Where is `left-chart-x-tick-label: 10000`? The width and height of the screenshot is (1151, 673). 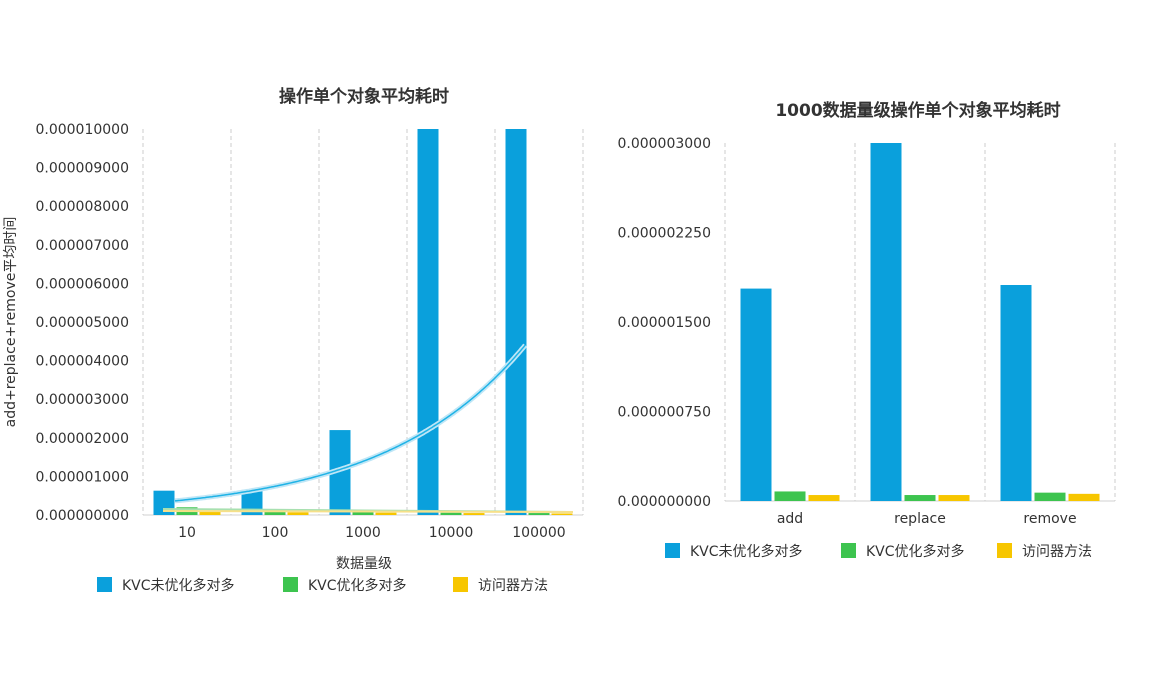
left-chart-x-tick-label: 10000 is located at coordinates (451, 533).